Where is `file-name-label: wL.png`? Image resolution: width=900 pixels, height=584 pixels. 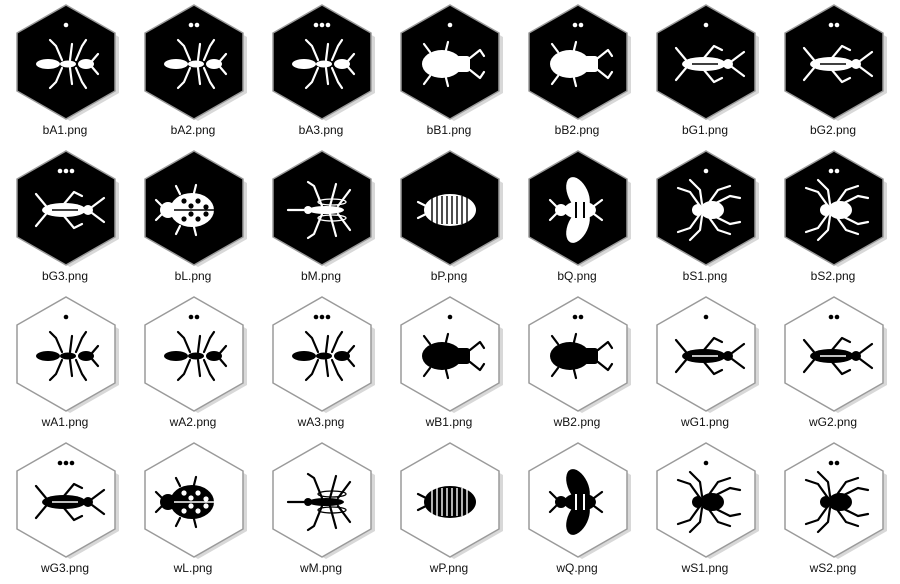 file-name-label: wL.png is located at coordinates (193, 568).